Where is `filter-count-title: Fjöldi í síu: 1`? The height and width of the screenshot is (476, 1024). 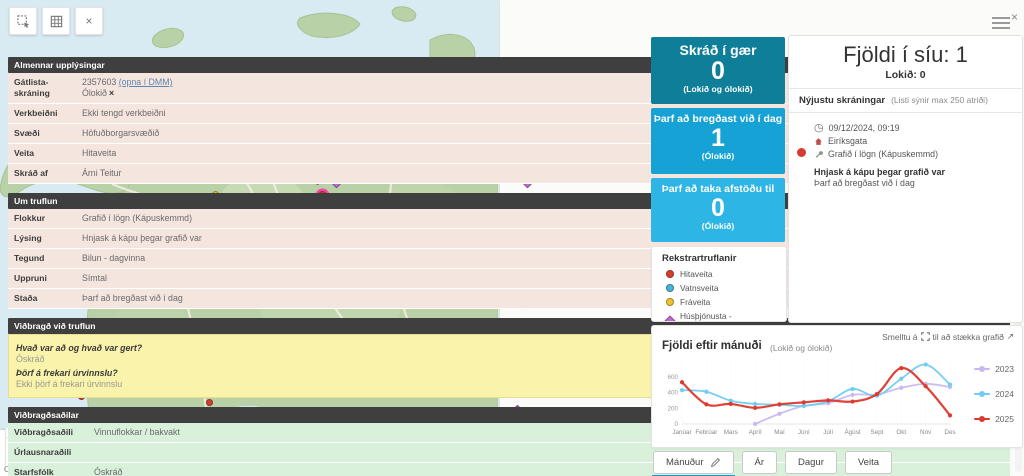
filter-count-title: Fjöldi í síu: 1 is located at coordinates (905, 54).